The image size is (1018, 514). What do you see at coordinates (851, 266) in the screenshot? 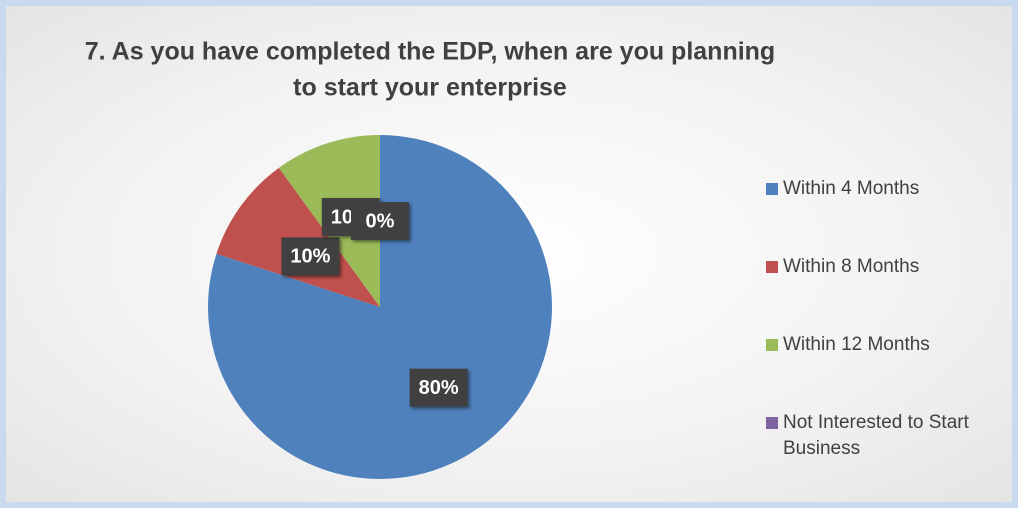
I see `legend-label: Within 8 Months` at bounding box center [851, 266].